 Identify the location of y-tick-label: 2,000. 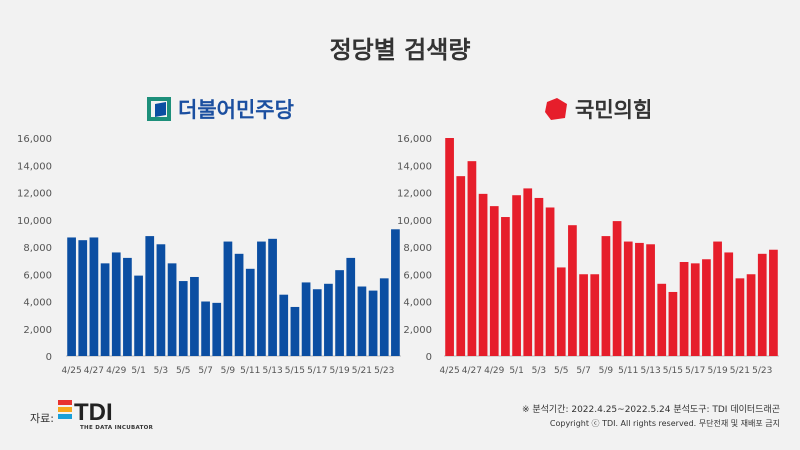
(37, 330).